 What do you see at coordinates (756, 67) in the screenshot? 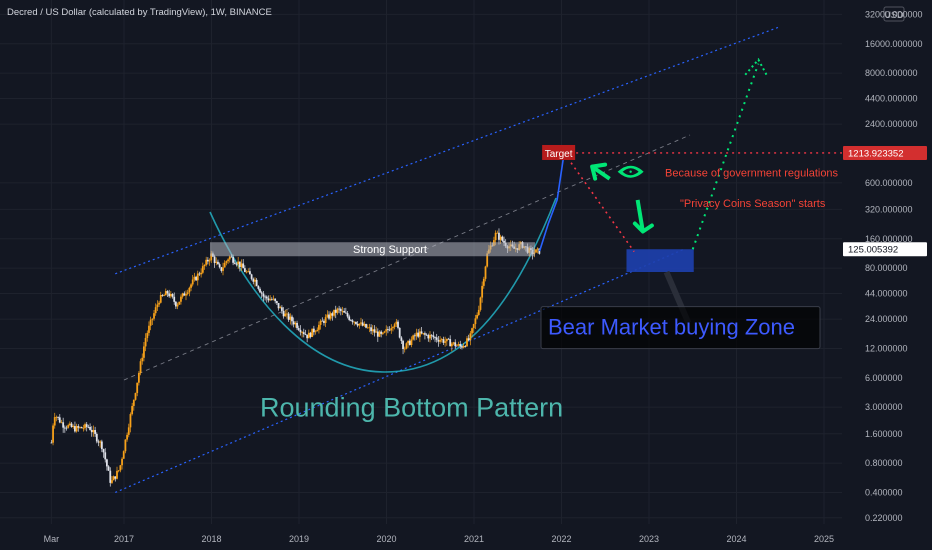
I see `recovery-arrowhead` at bounding box center [756, 67].